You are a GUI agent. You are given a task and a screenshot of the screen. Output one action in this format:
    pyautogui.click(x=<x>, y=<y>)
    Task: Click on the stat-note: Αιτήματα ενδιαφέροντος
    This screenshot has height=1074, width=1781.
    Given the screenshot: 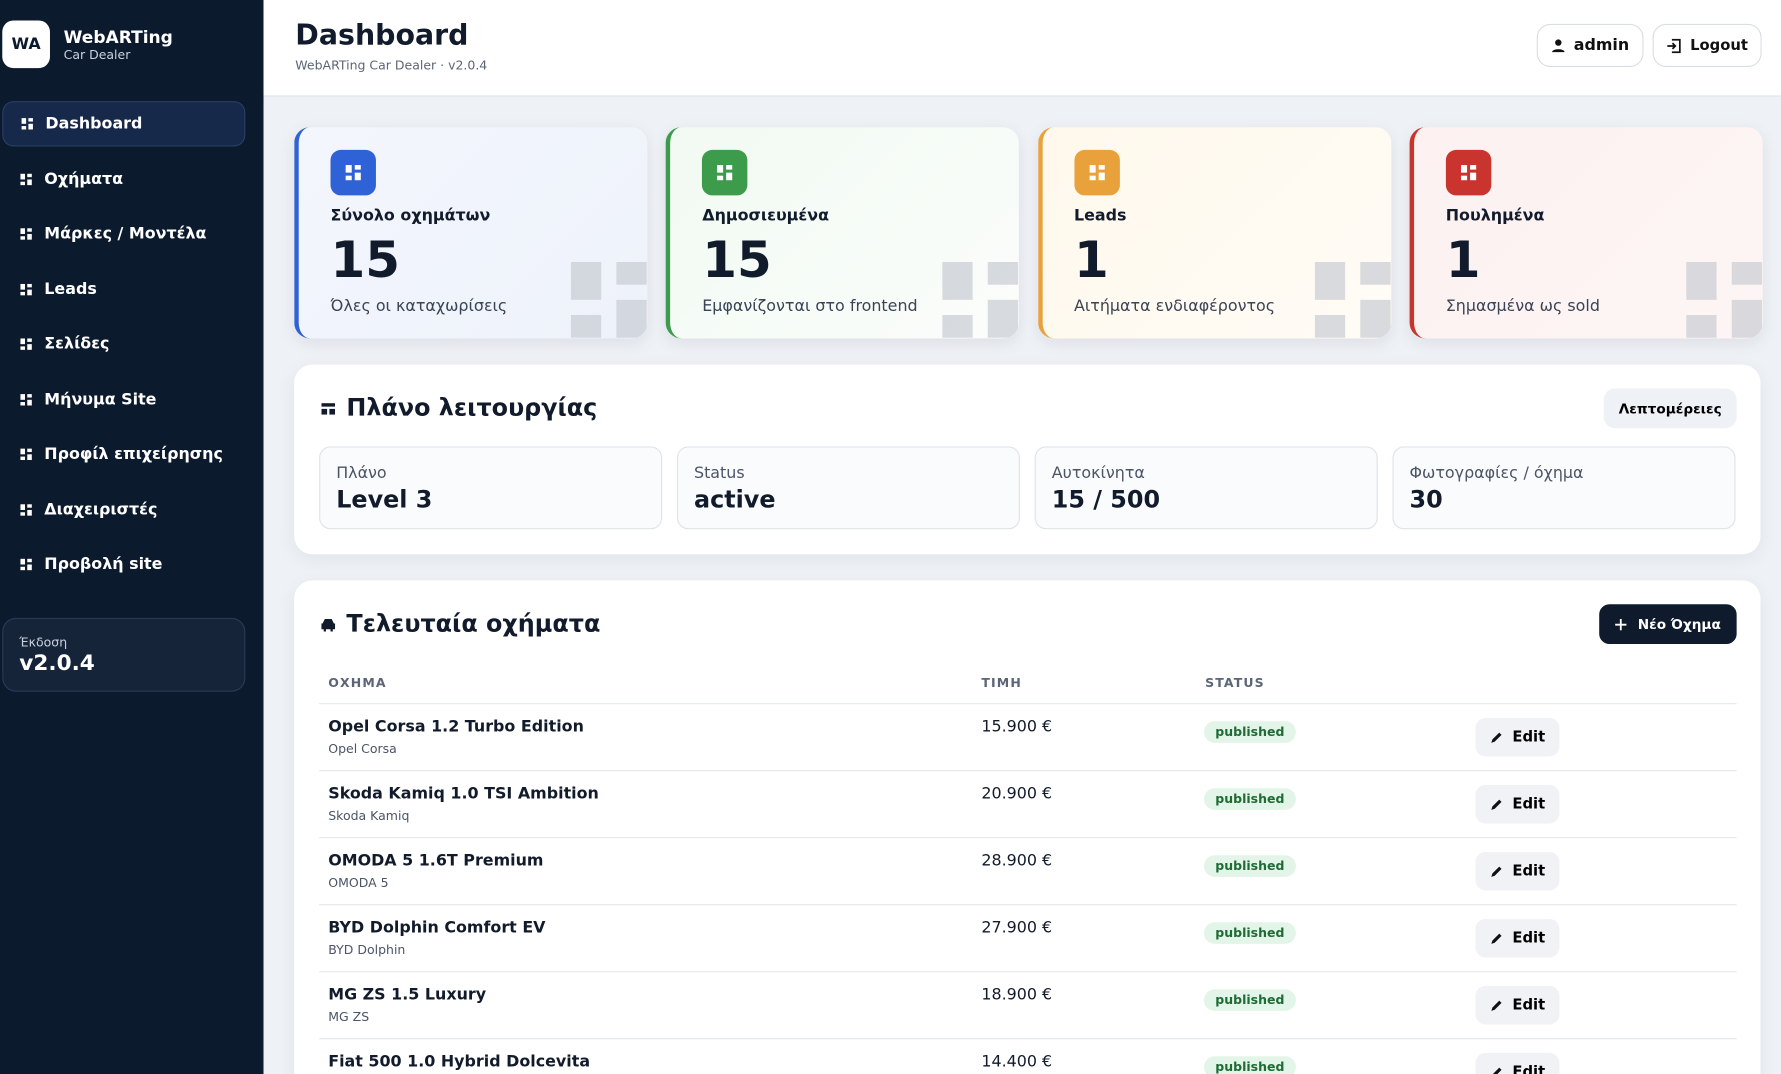 What is the action you would take?
    pyautogui.click(x=1175, y=306)
    